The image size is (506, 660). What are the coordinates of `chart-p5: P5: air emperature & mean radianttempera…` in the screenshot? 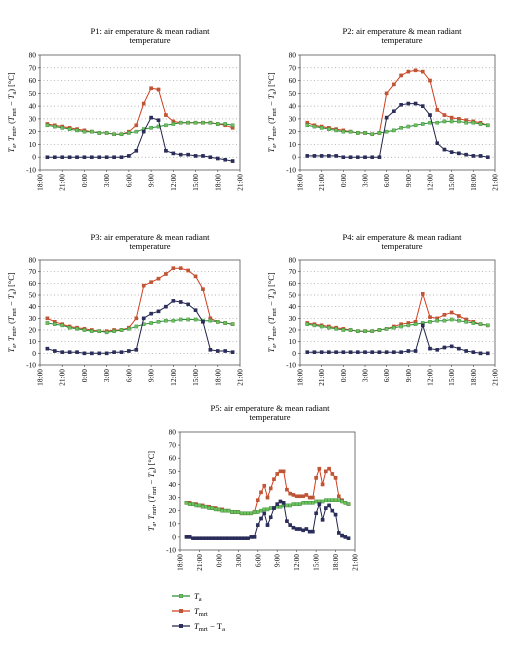 It's located at (253, 487).